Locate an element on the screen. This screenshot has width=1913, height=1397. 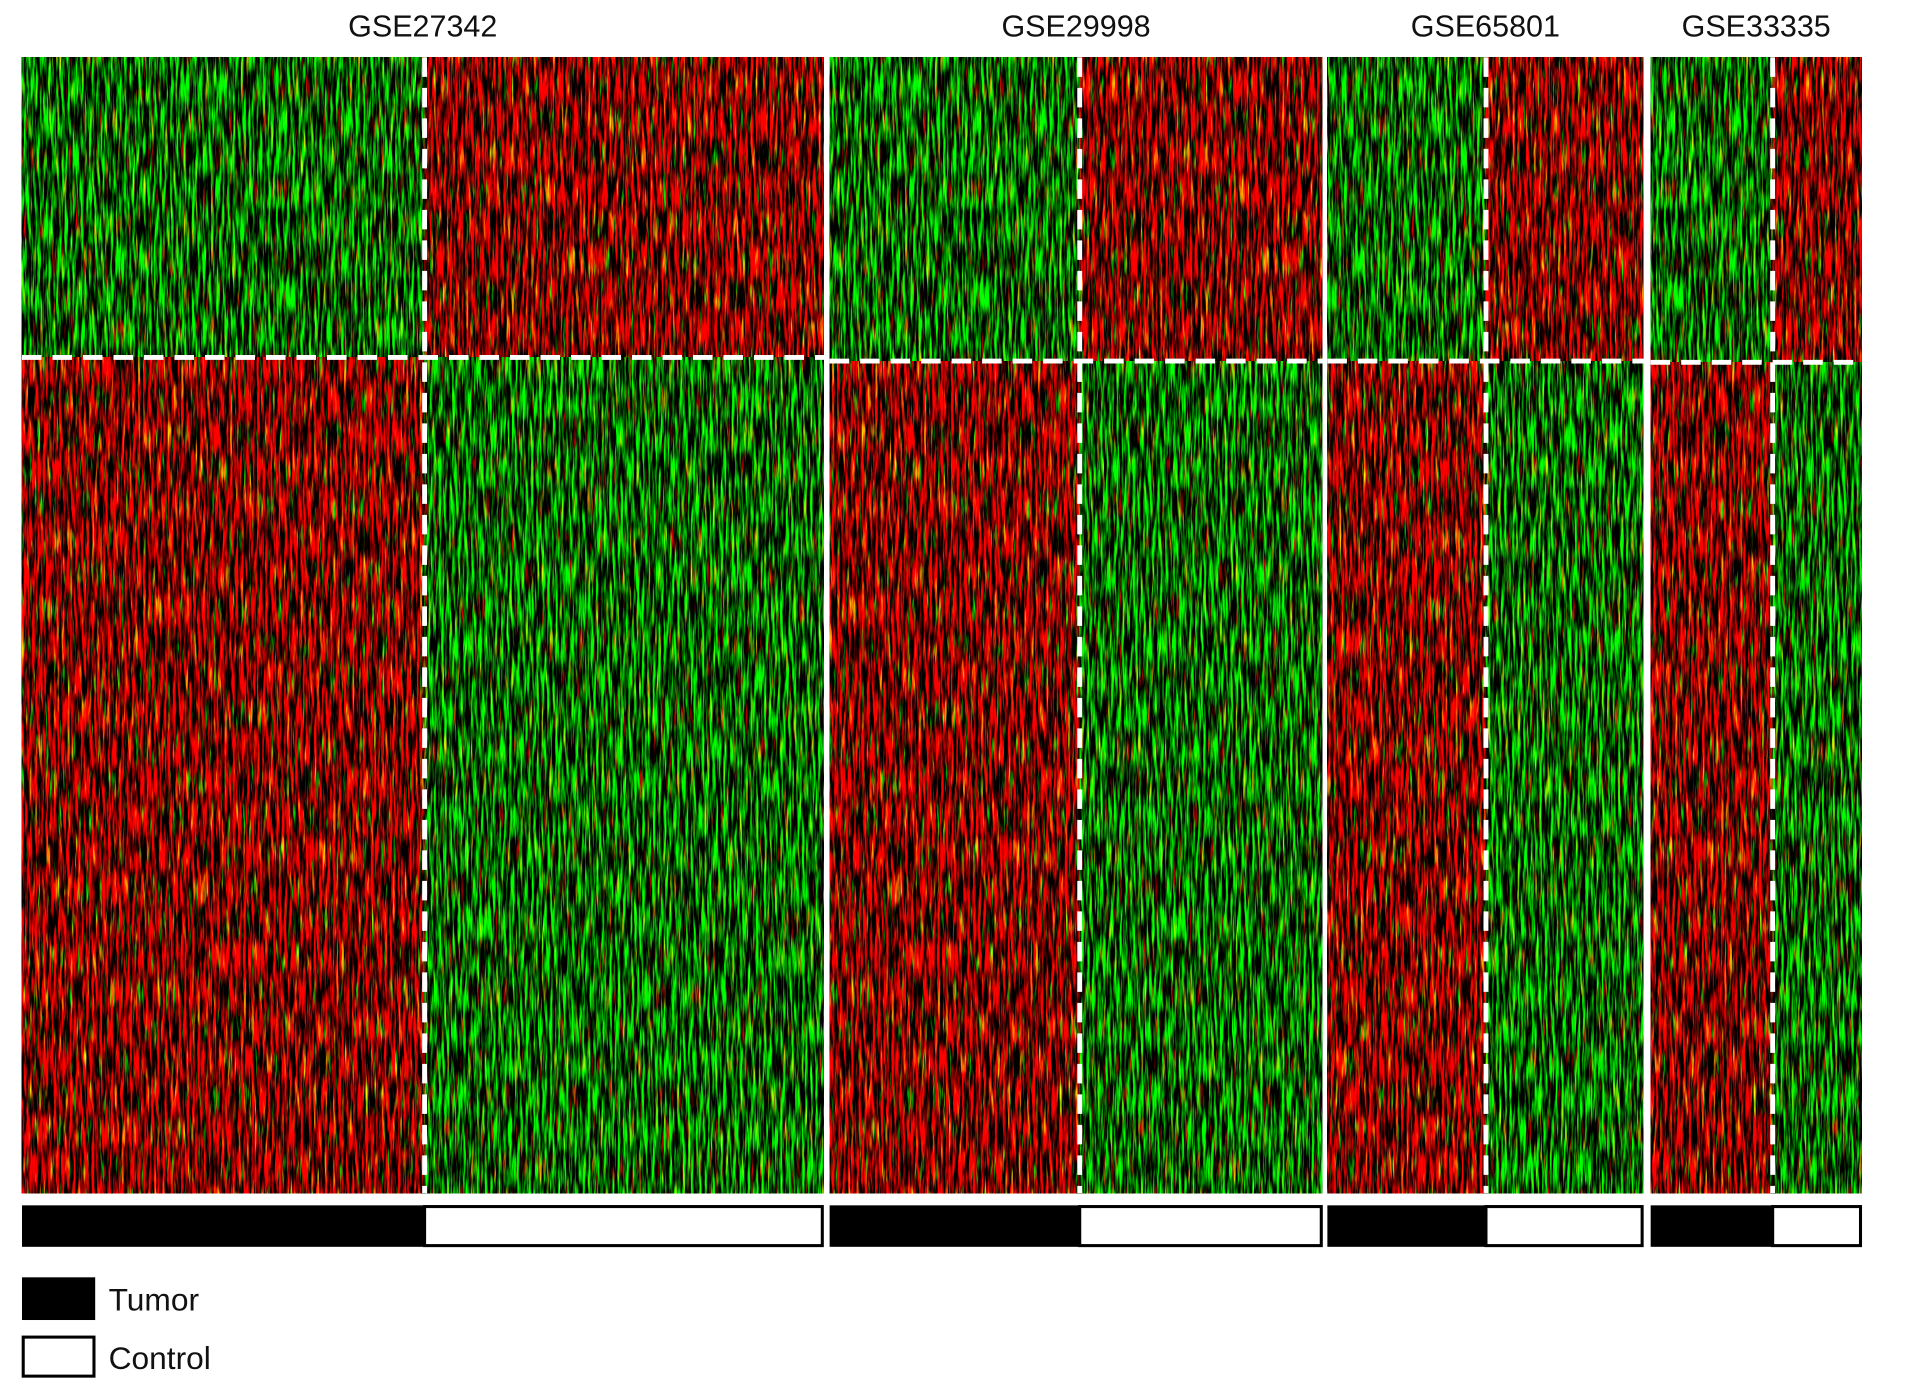
panel-title: GSE29998 is located at coordinates (1075, 27).